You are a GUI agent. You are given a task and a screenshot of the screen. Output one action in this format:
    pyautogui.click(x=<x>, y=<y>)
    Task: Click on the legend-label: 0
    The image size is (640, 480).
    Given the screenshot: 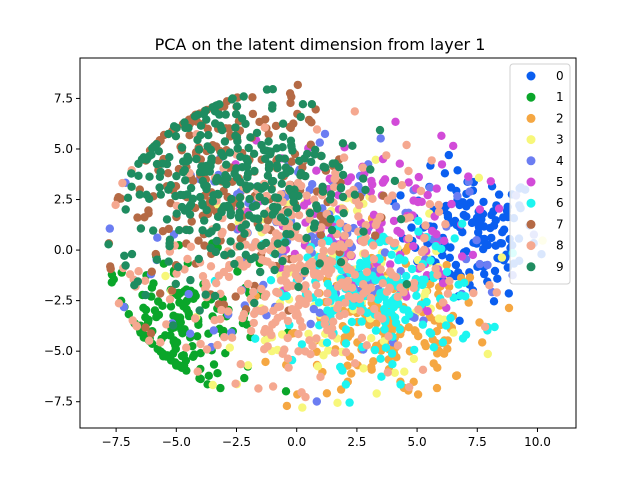 What is the action you would take?
    pyautogui.click(x=560, y=76)
    